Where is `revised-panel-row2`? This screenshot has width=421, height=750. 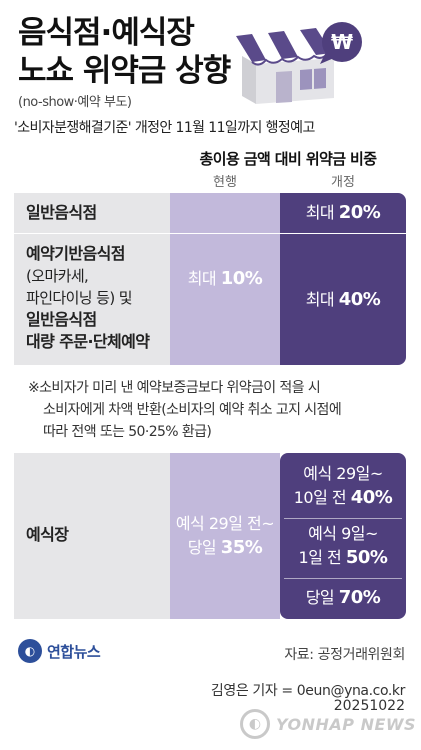
revised-panel-row2 is located at coordinates (343, 299).